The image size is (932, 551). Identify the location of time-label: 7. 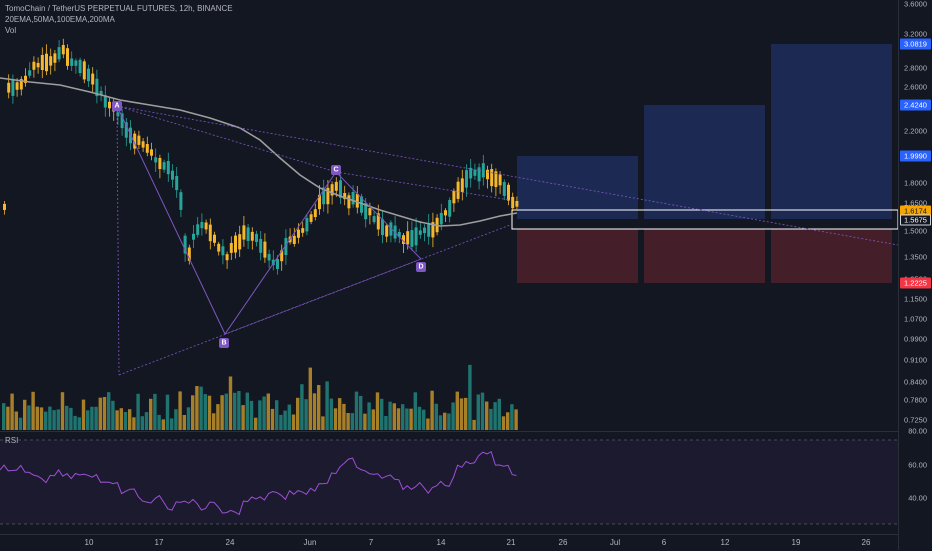
(371, 542).